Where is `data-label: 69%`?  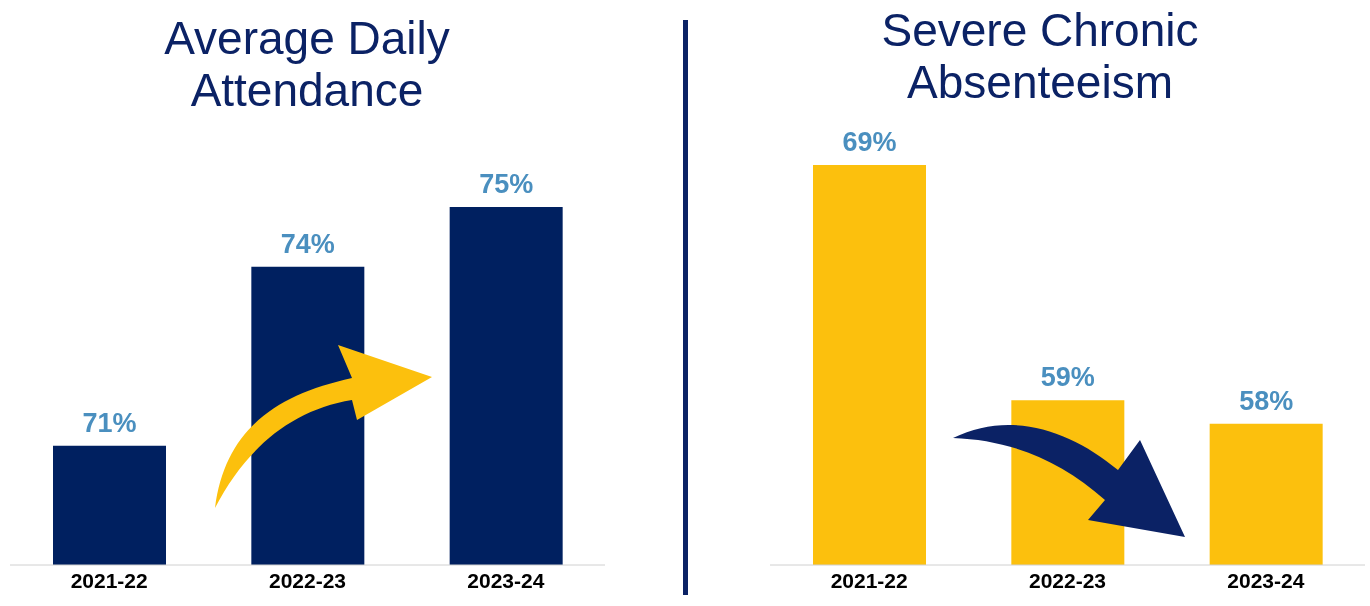
data-label: 69% is located at coordinates (869, 142).